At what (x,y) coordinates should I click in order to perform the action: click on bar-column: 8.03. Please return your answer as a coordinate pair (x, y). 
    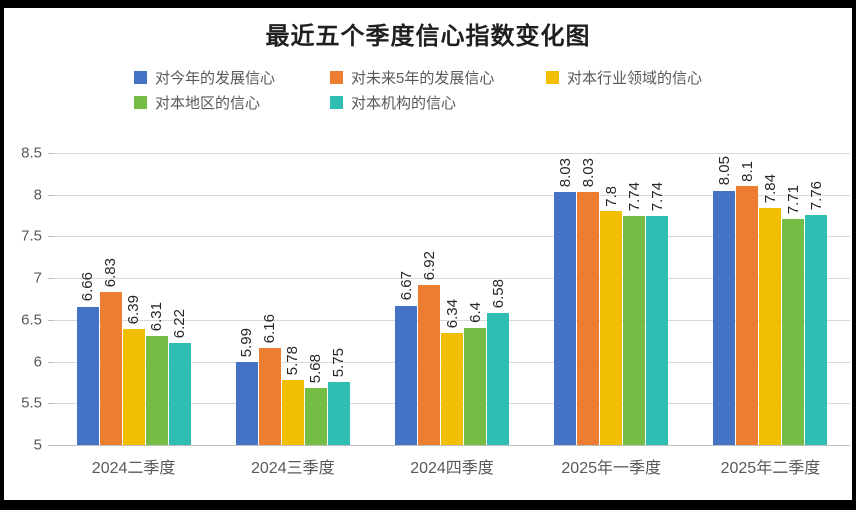
    Looking at the image, I should click on (565, 301).